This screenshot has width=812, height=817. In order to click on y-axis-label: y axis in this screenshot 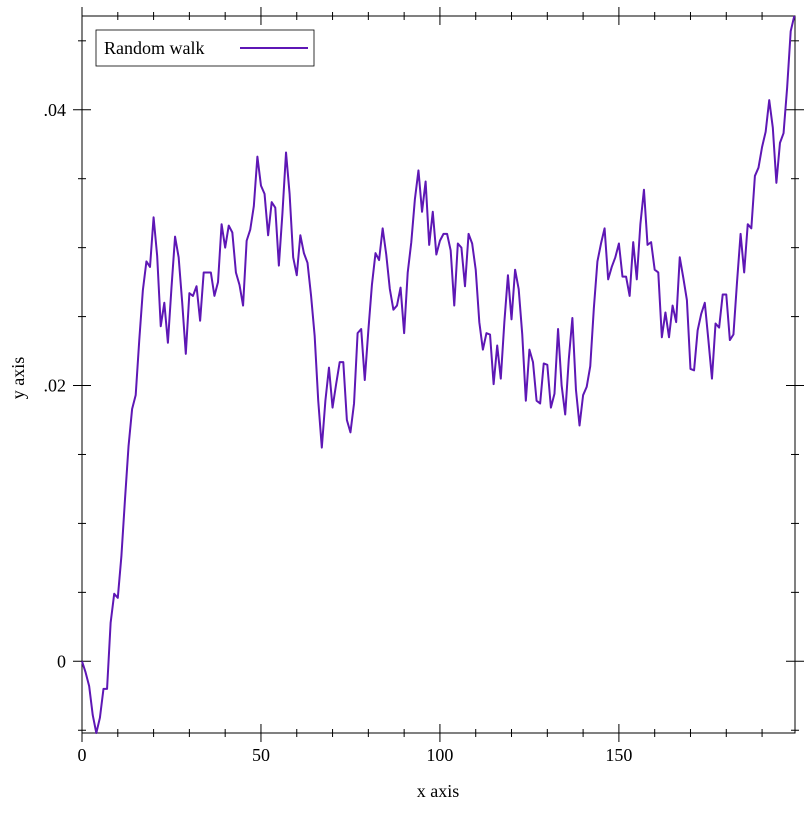, I will do `click(18, 378)`.